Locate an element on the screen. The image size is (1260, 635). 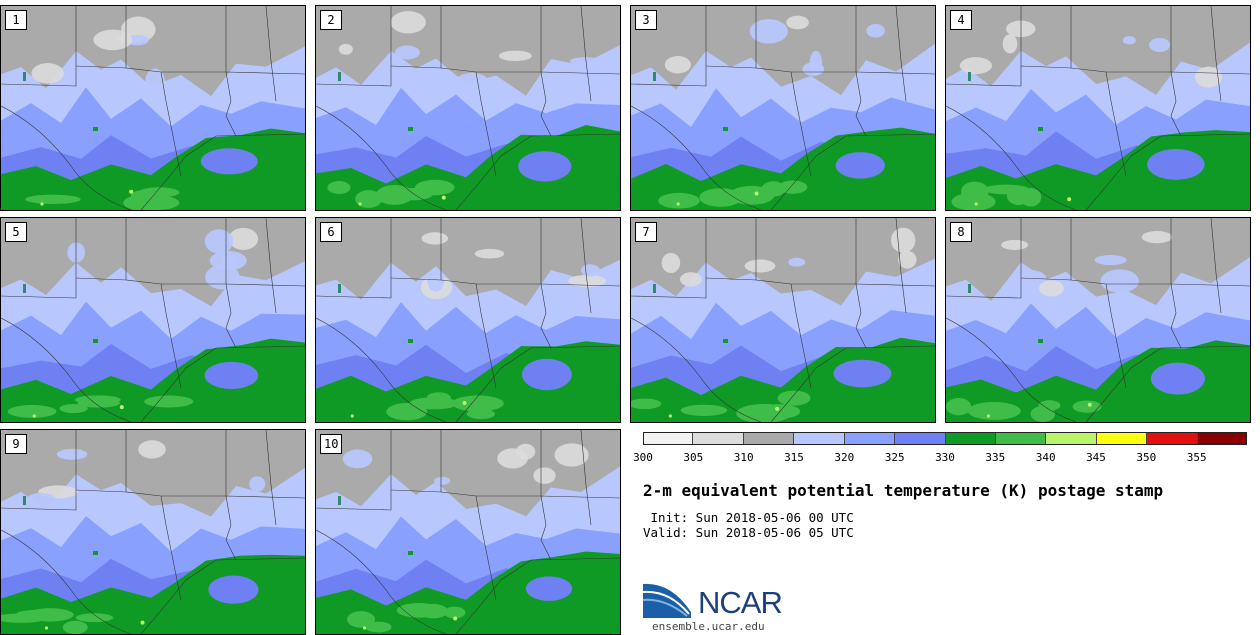
colorbar is located at coordinates (945, 438).